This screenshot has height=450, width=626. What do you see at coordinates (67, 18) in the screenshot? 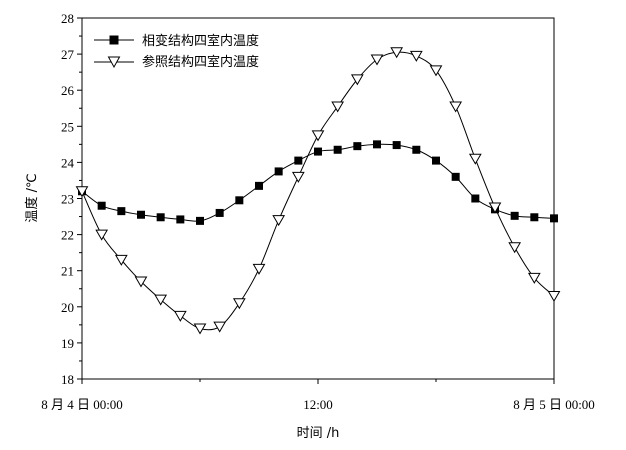
I see `y-tick-label: 28` at bounding box center [67, 18].